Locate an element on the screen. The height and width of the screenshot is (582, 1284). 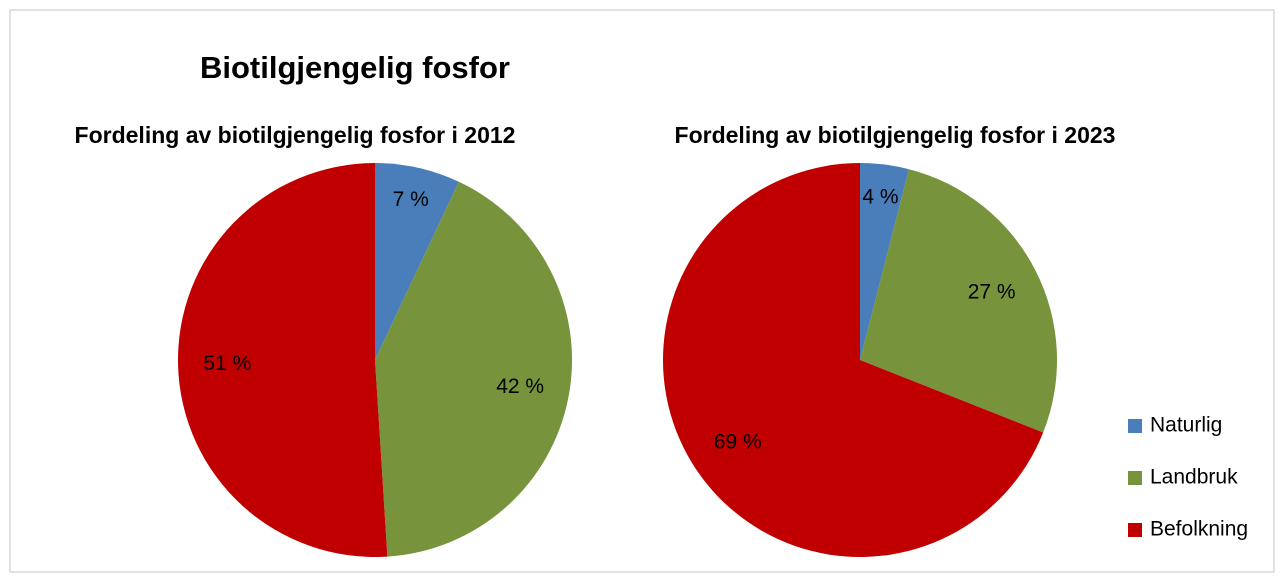
chart-title: Biotilgjengelig fosfor is located at coordinates (355, 67).